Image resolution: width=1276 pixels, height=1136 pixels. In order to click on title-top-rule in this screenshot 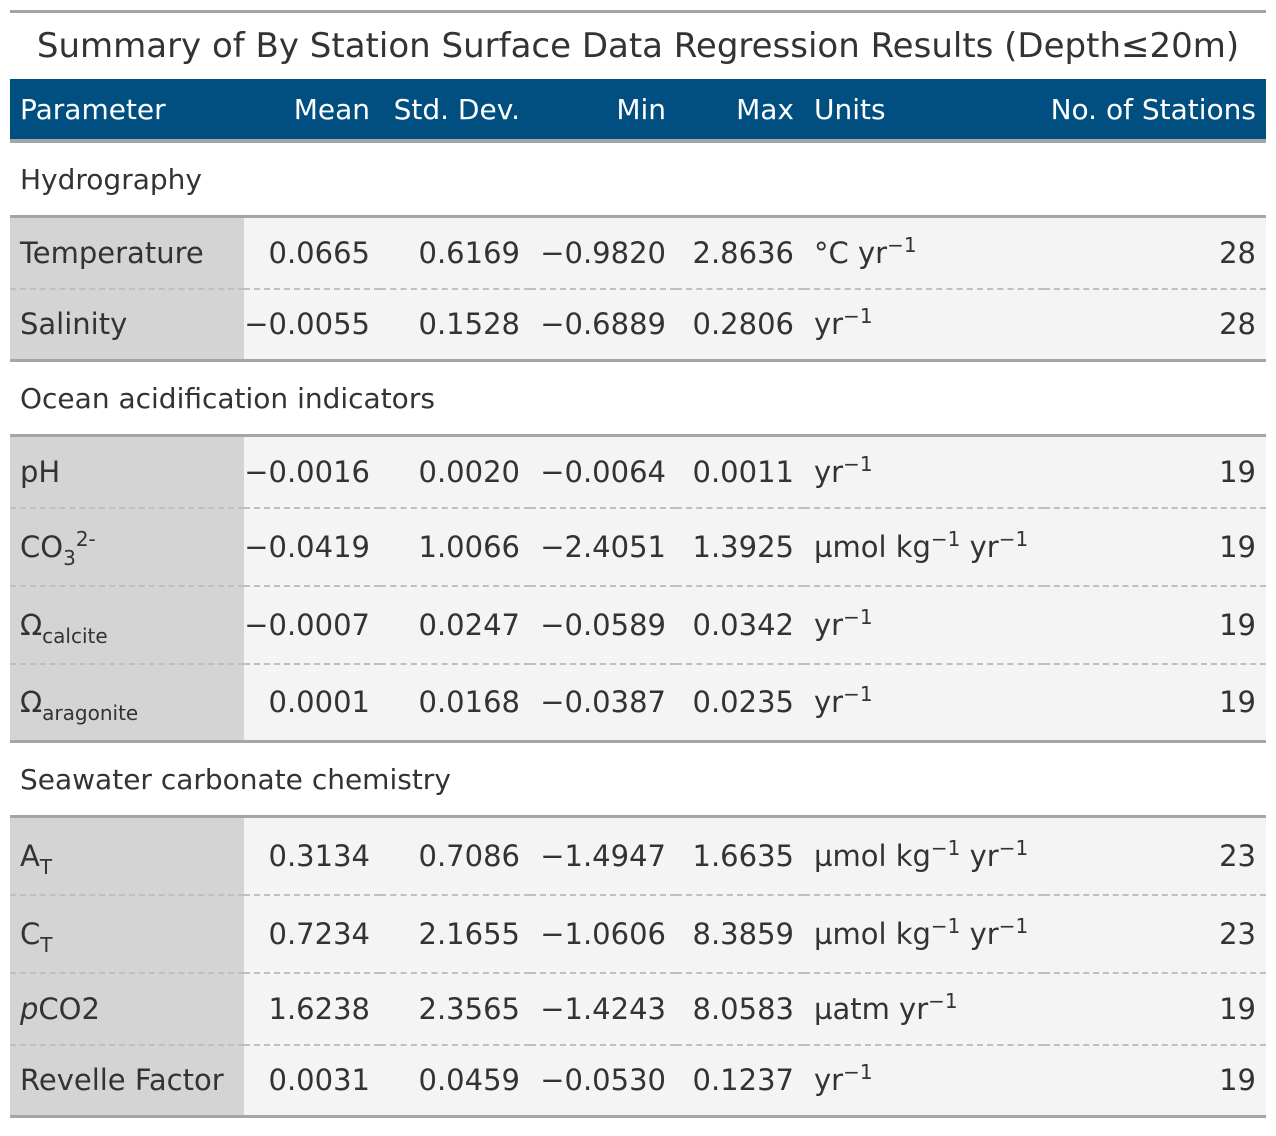, I will do `click(638, 11)`.